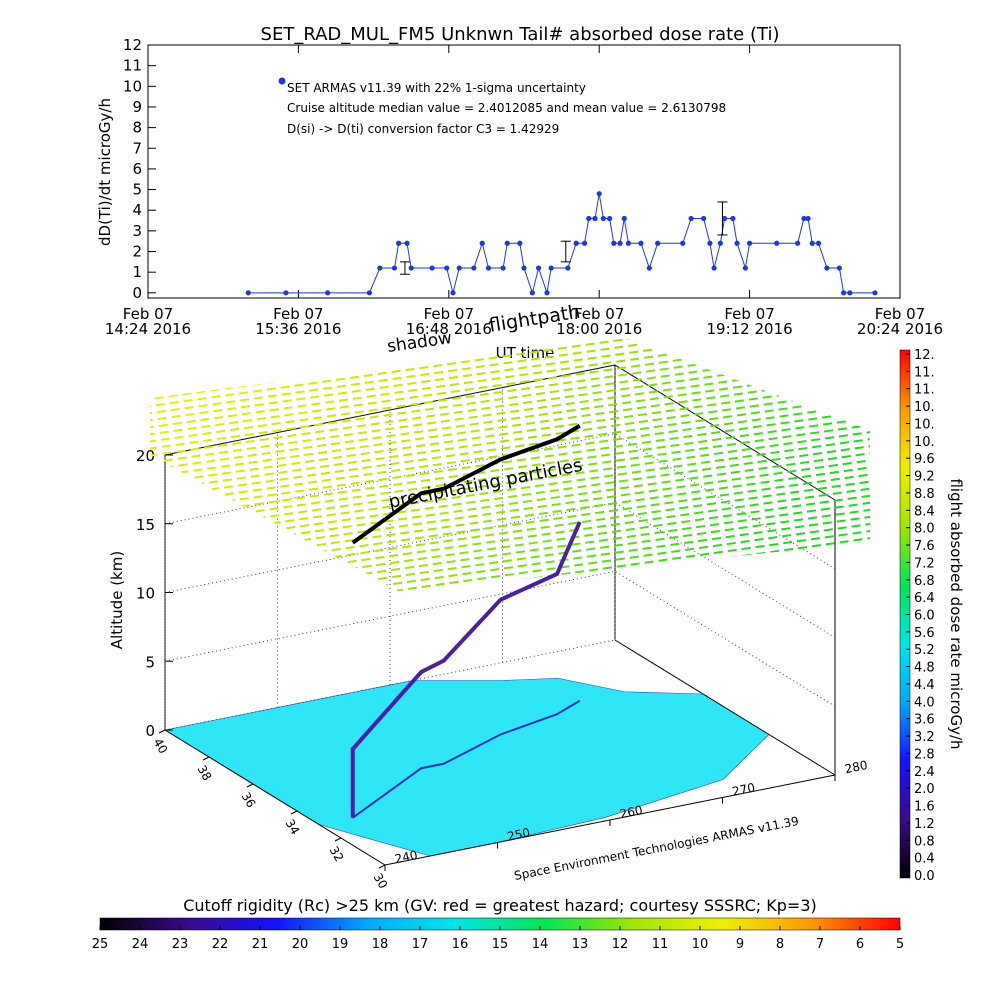  I want to click on series-line, so click(561, 244).